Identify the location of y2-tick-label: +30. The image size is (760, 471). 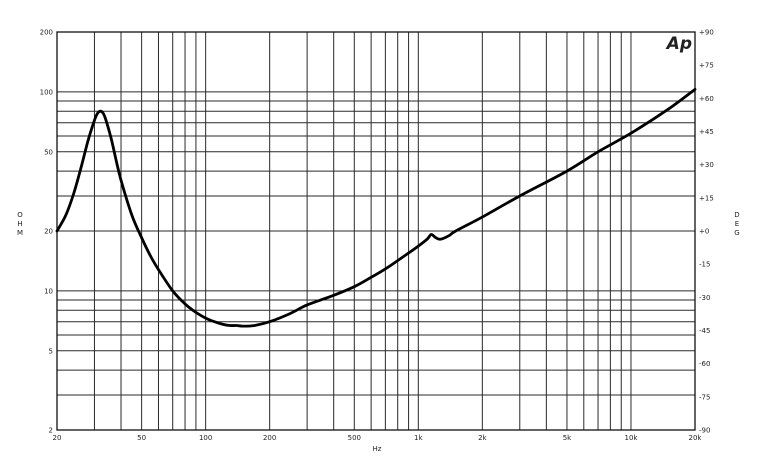
(706, 165).